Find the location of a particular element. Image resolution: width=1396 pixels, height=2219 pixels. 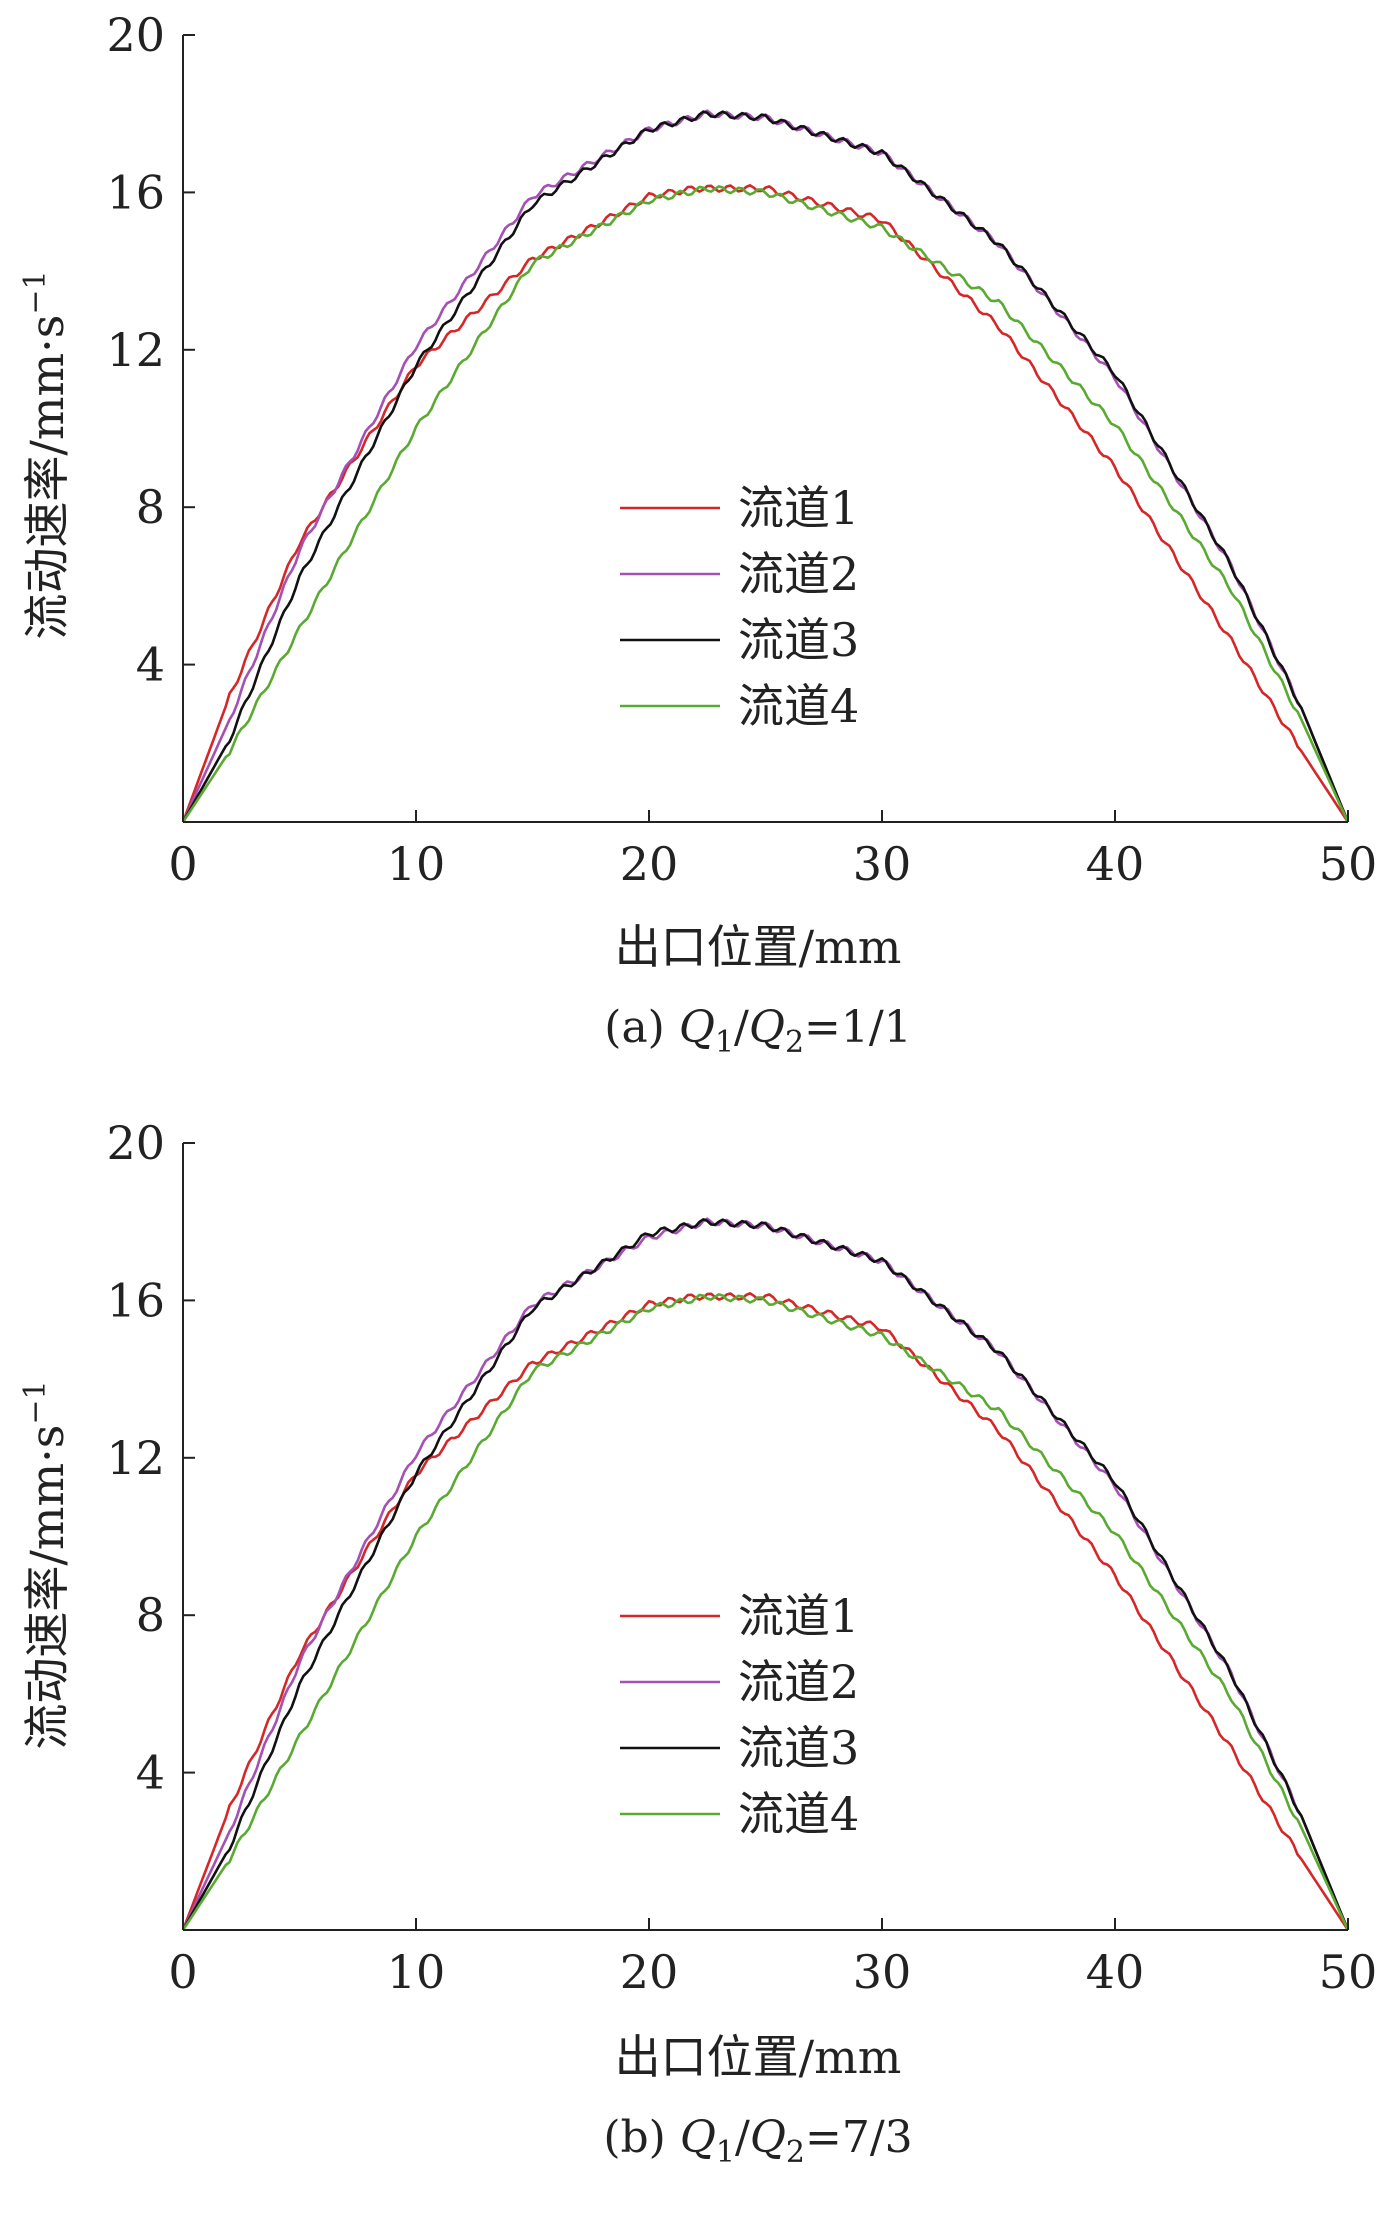

chart-a-x-tick-label: 50 is located at coordinates (1348, 864).